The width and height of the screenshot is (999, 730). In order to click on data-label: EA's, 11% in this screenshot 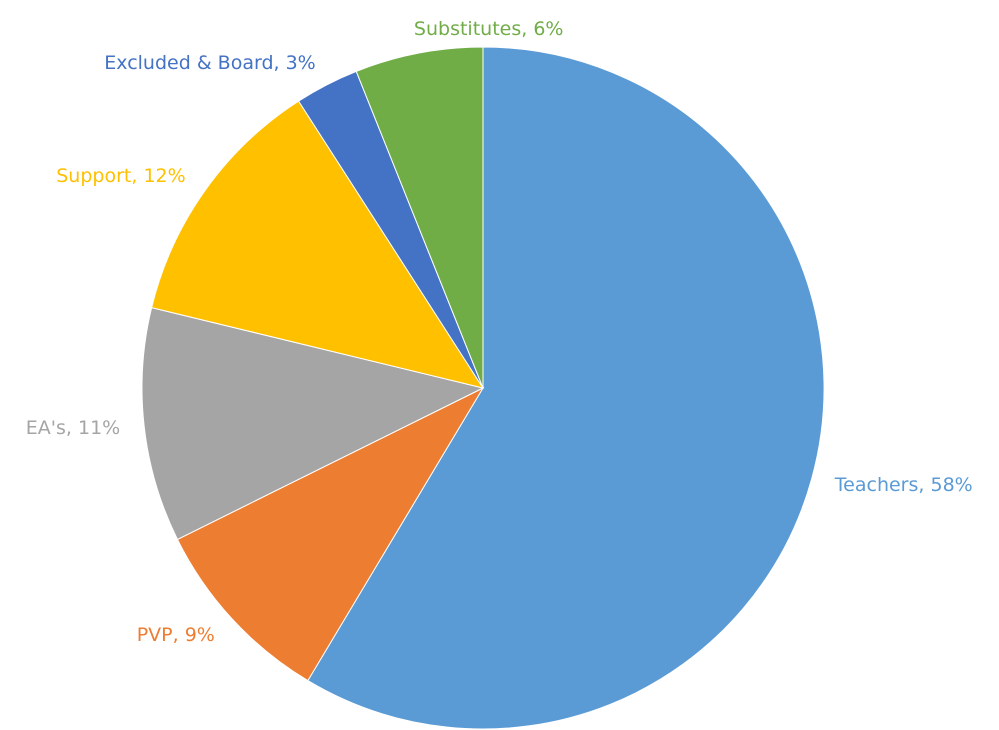, I will do `click(73, 428)`.